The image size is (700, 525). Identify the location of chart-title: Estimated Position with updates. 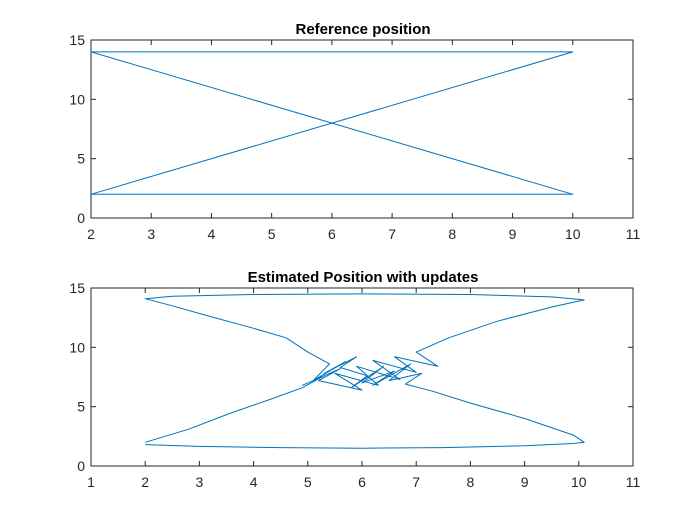
(363, 277).